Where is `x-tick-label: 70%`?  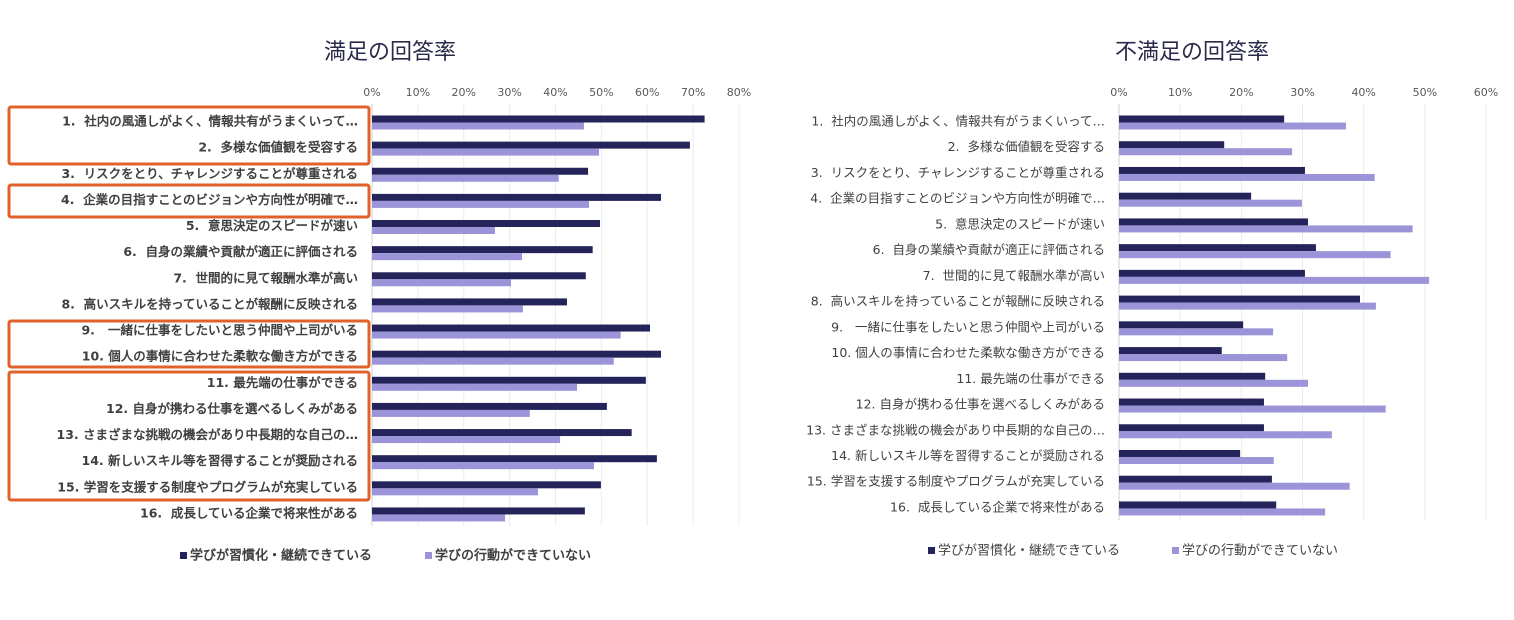
x-tick-label: 70% is located at coordinates (693, 92).